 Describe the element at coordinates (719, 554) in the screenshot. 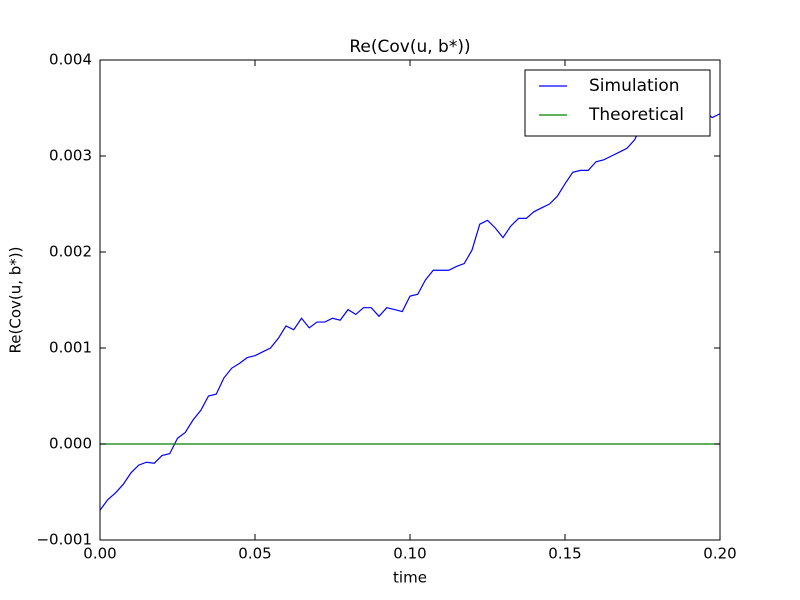

I see `x-tick-label: 0.20` at that location.